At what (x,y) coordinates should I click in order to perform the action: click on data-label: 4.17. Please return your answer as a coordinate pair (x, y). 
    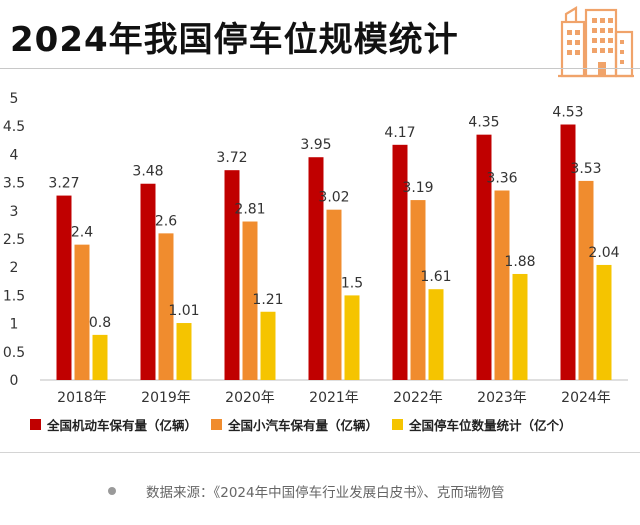
    Looking at the image, I should click on (399, 133).